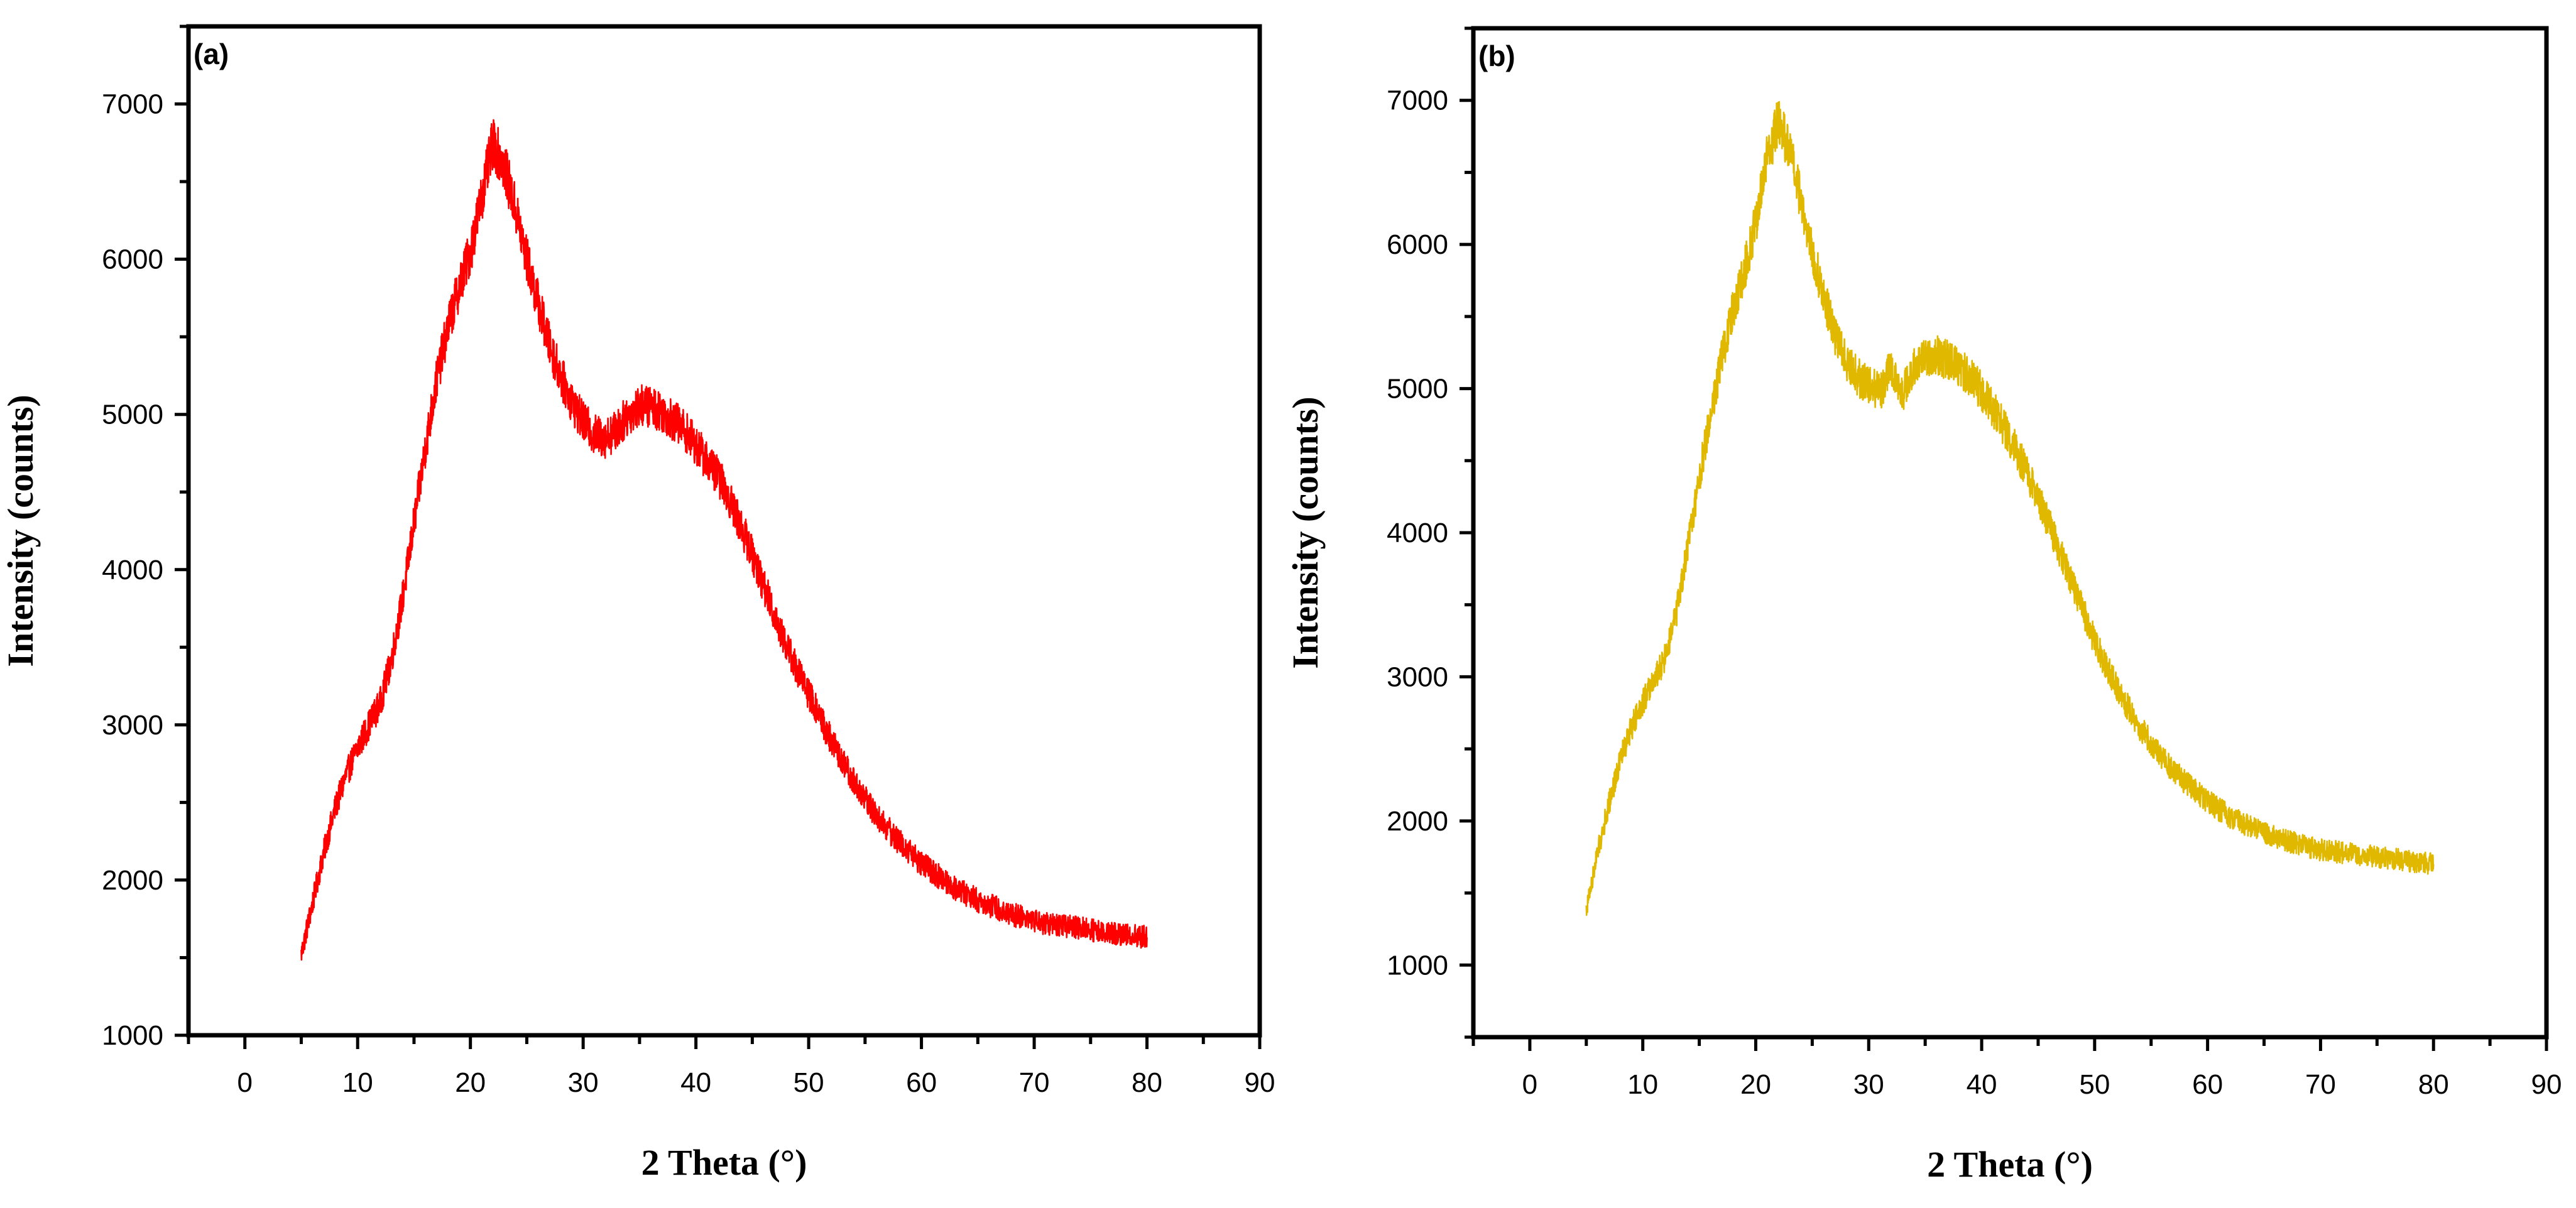 This screenshot has width=2576, height=1208. What do you see at coordinates (1496, 56) in the screenshot?
I see `panel-label: (b)` at bounding box center [1496, 56].